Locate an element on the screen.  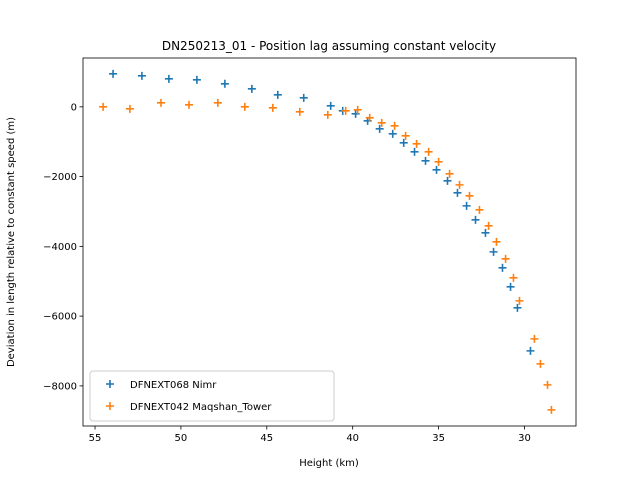
y-tick-label: −8000 is located at coordinates (60, 386).